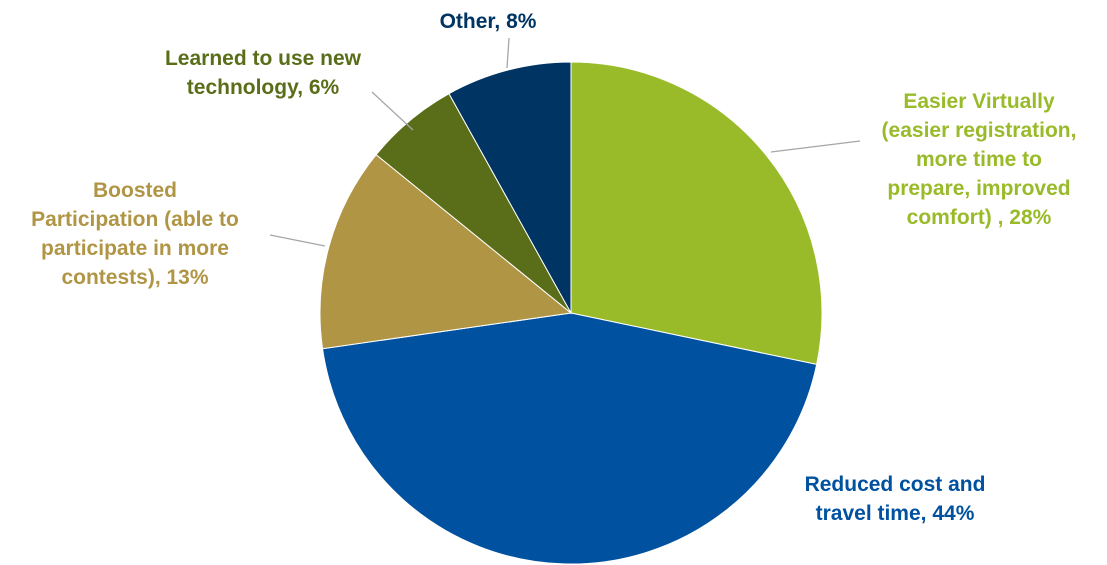 This screenshot has height=565, width=1107. Describe the element at coordinates (979, 217) in the screenshot. I see `slice-label-line: comfort) , 28%` at that location.